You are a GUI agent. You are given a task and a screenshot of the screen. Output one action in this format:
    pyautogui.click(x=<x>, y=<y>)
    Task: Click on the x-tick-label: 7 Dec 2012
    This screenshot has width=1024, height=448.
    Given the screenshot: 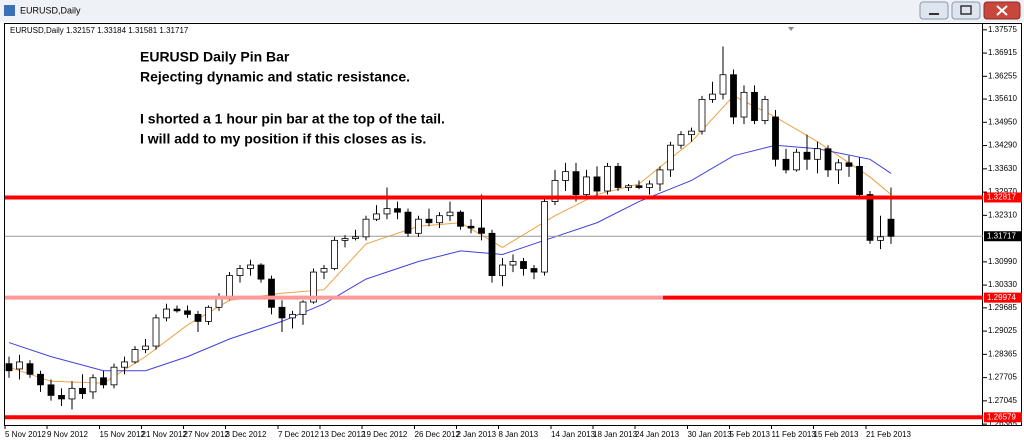 What is the action you would take?
    pyautogui.click(x=298, y=434)
    